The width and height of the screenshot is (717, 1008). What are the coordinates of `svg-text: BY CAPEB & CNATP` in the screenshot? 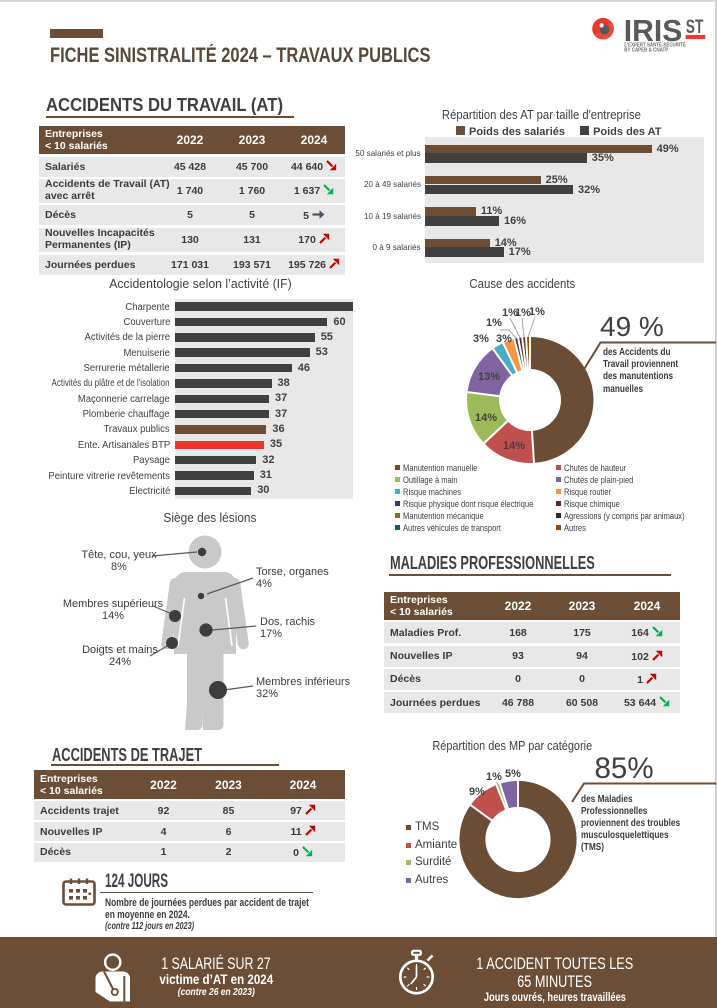 It's located at (646, 50).